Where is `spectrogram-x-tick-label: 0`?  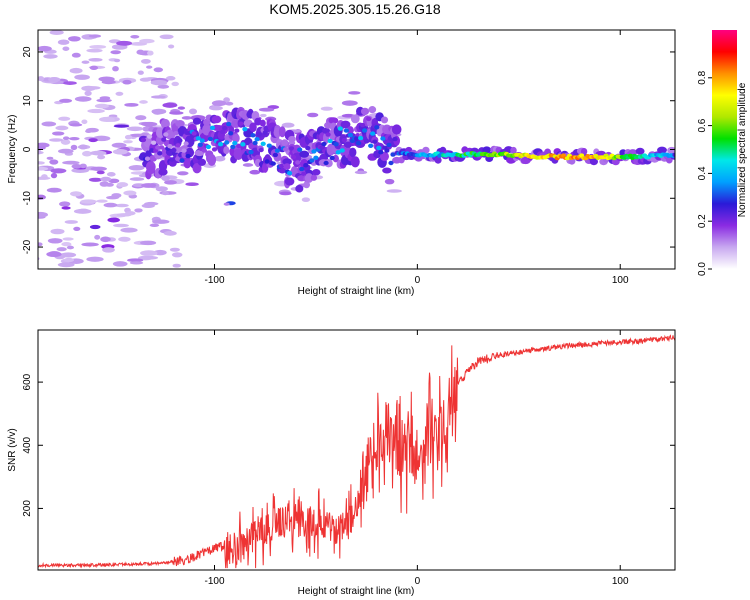 spectrogram-x-tick-label: 0 is located at coordinates (418, 280).